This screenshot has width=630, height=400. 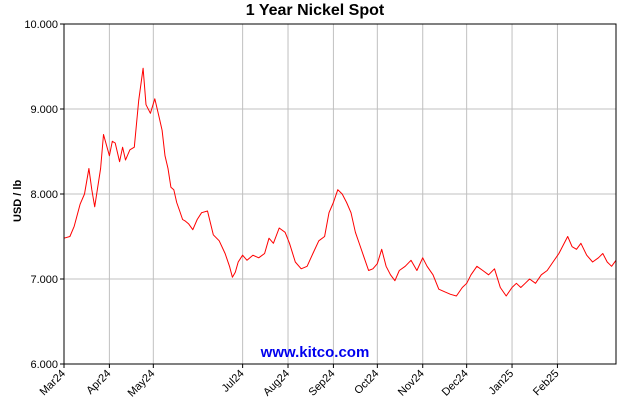 What do you see at coordinates (546, 383) in the screenshot?
I see `x-tick-label: Feb25` at bounding box center [546, 383].